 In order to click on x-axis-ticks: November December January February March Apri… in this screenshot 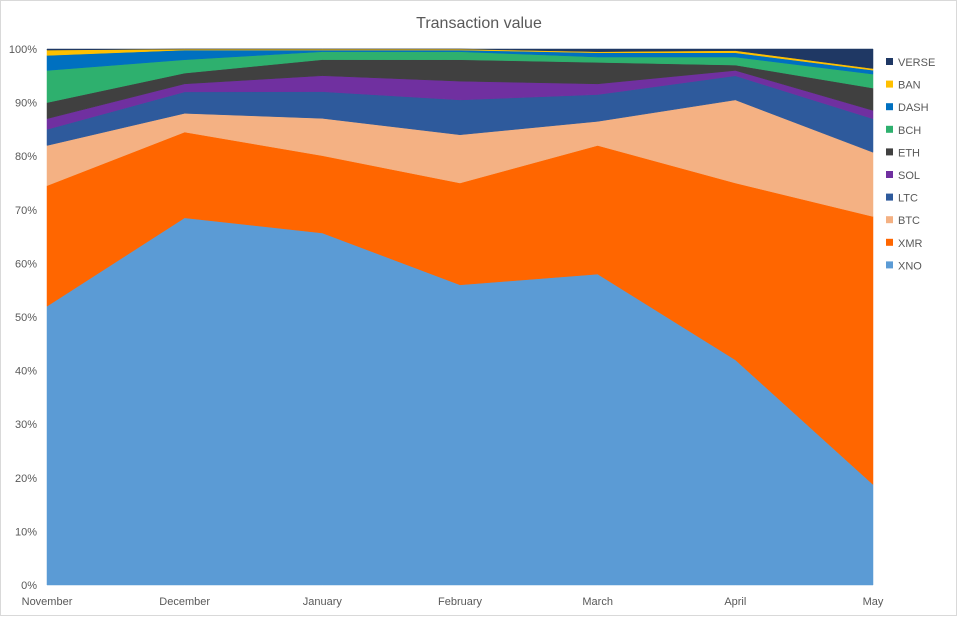, I will do `click(453, 602)`.